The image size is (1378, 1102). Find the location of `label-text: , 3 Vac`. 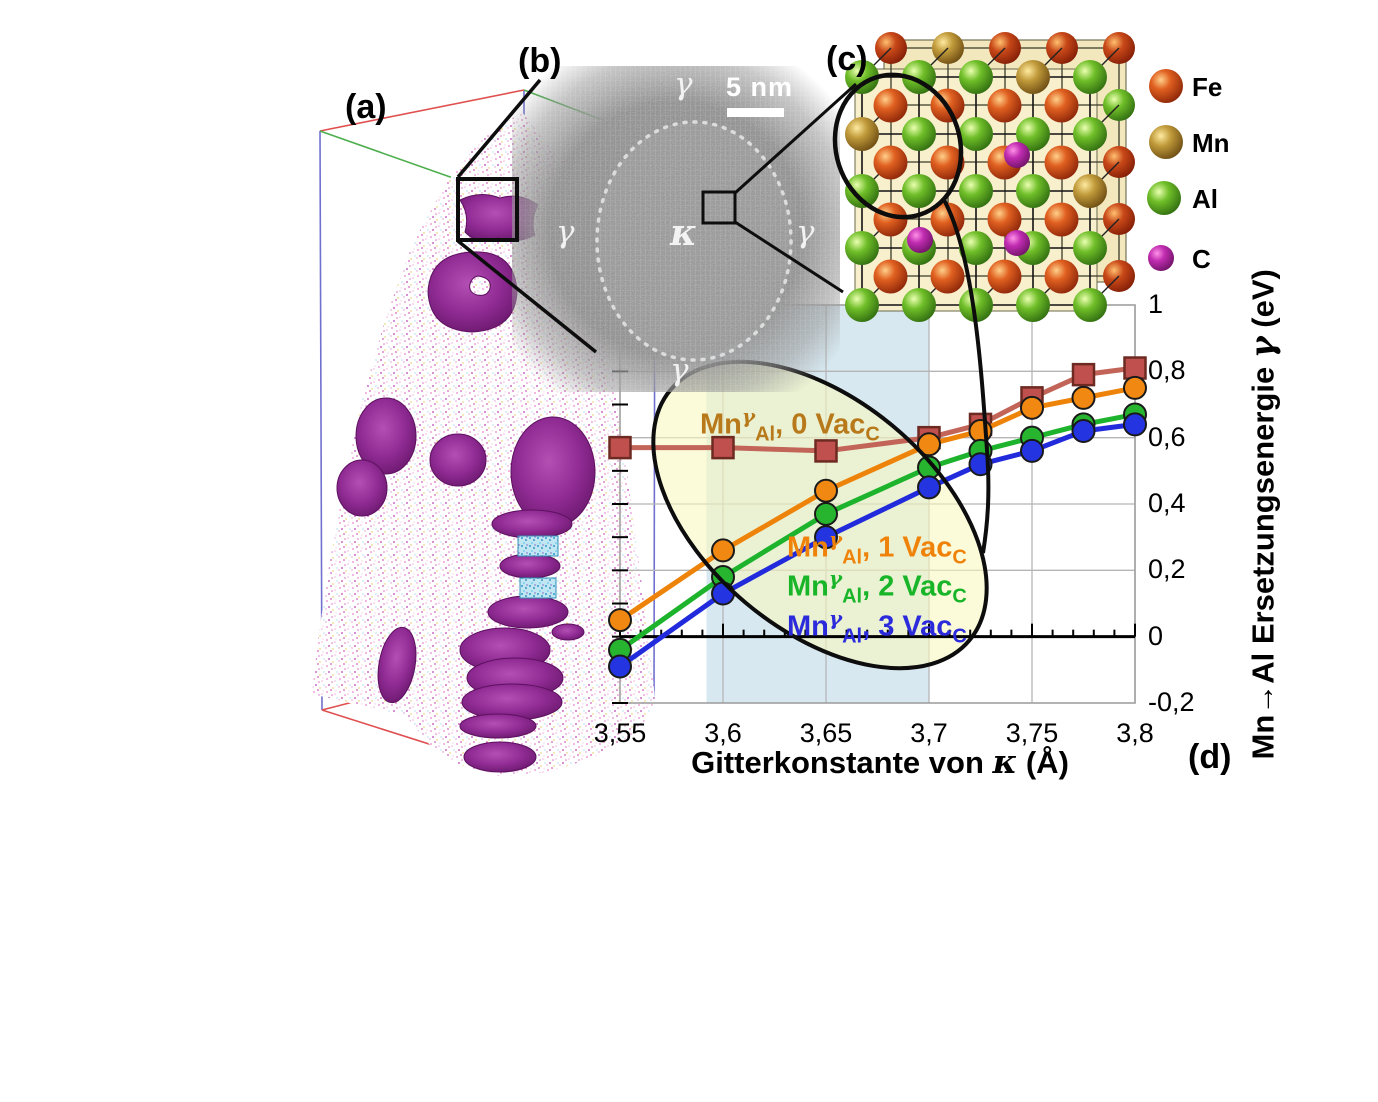

label-text: , 3 Vac is located at coordinates (907, 626).